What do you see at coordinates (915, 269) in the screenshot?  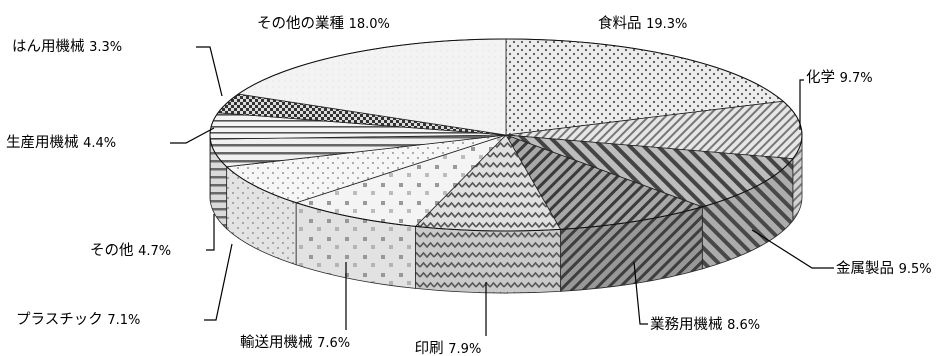 I see `slice-label-value: 9.5%` at bounding box center [915, 269].